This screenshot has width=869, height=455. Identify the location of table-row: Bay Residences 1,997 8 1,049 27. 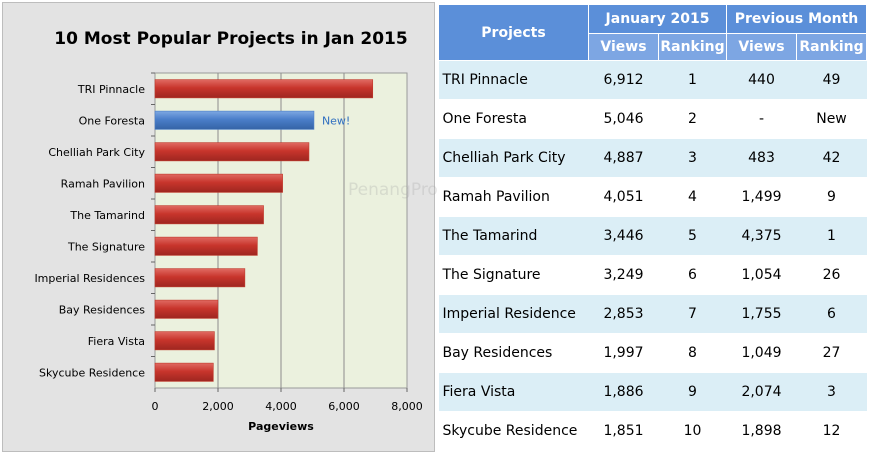
(652, 353).